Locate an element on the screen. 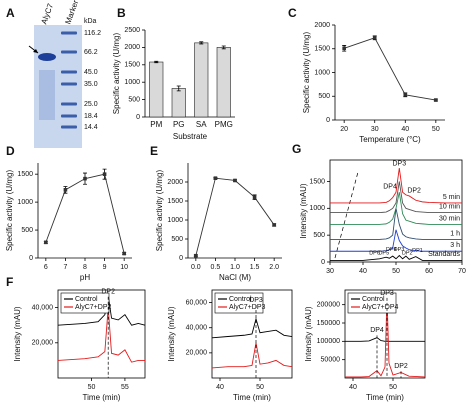  y-tick-label: 100000 is located at coordinates (328, 341).